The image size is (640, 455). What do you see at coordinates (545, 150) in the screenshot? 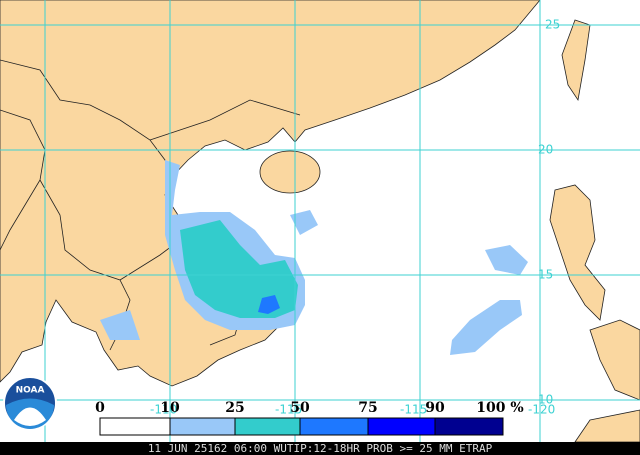
I see `lat-label: 20` at bounding box center [545, 150].